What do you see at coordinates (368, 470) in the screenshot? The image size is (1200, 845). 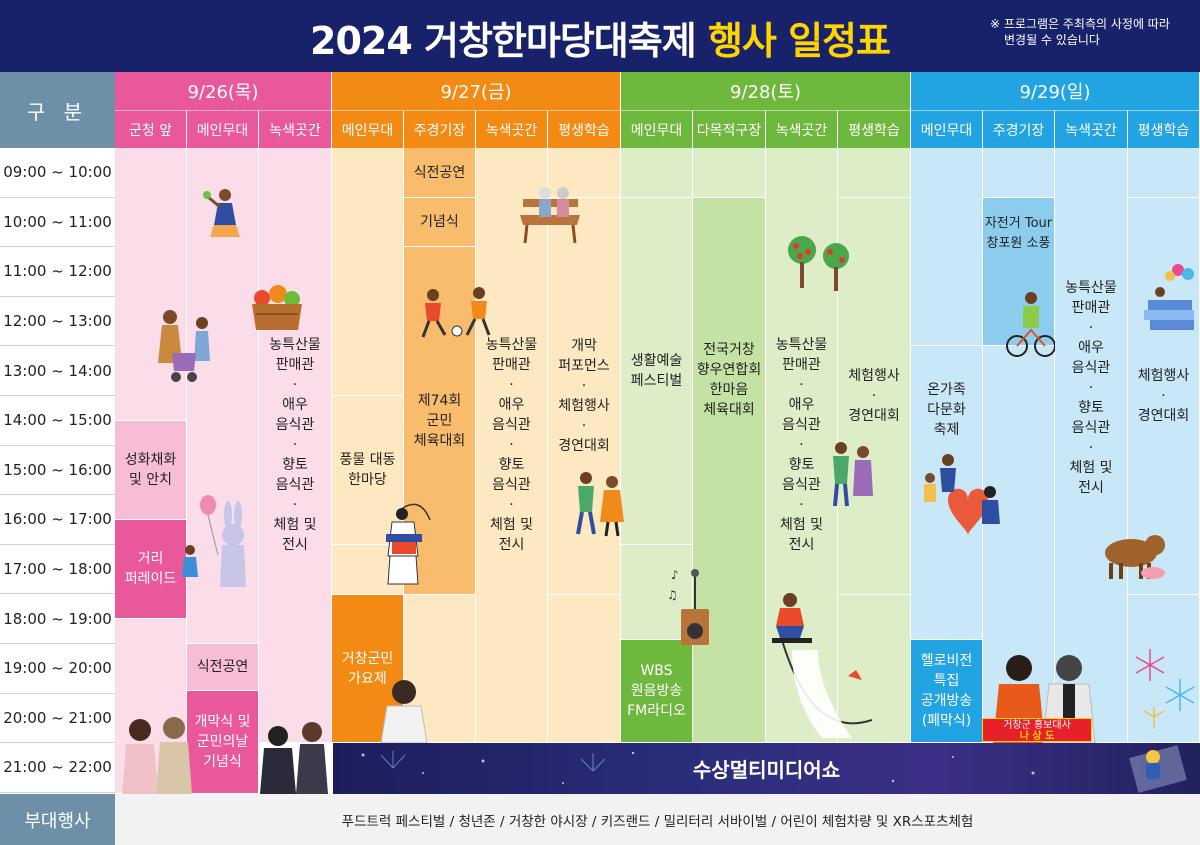 I see `event-pungmul: 풍물 대동 한마당` at bounding box center [368, 470].